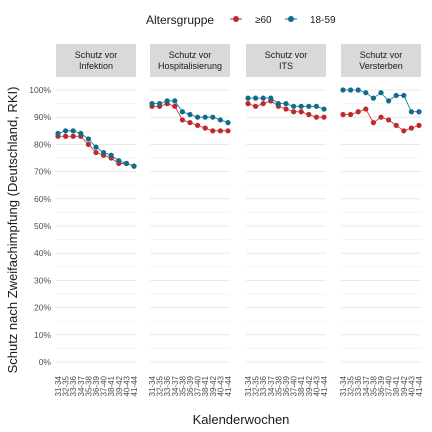 The height and width of the screenshot is (432, 432). What do you see at coordinates (241, 419) in the screenshot?
I see `x-axis-title: Kalenderwochen` at bounding box center [241, 419].